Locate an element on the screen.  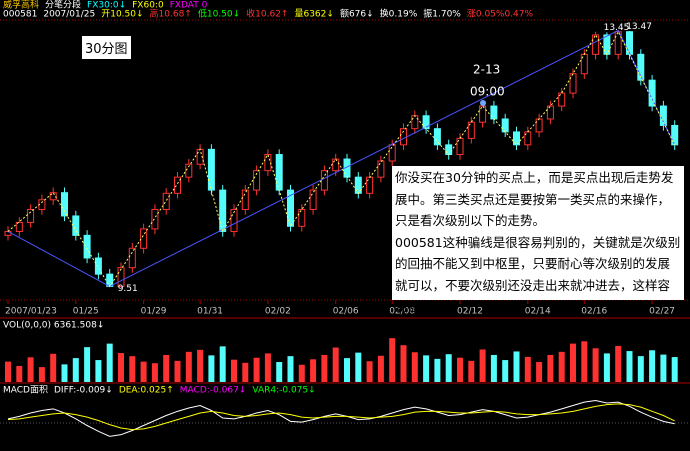
x-tick-label: 02/08 is located at coordinates (402, 312).